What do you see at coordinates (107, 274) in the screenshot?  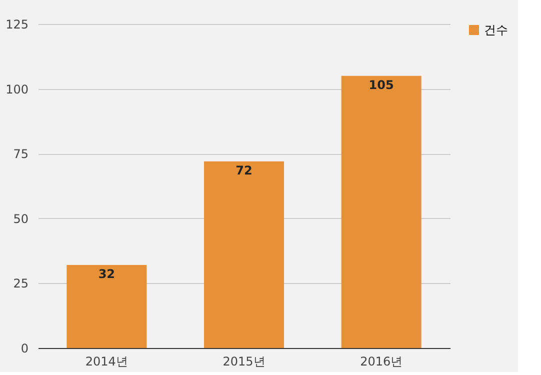 I see `data-label: 32` at bounding box center [107, 274].